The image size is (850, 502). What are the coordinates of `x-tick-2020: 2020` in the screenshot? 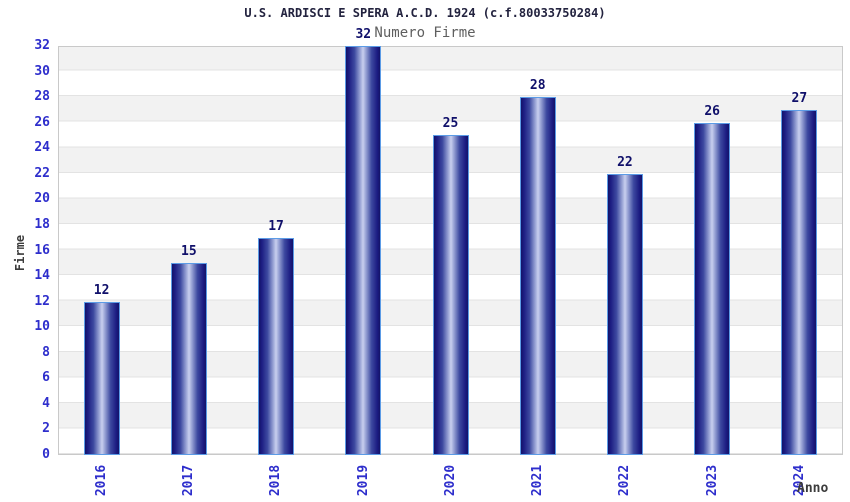 It's located at (451, 480).